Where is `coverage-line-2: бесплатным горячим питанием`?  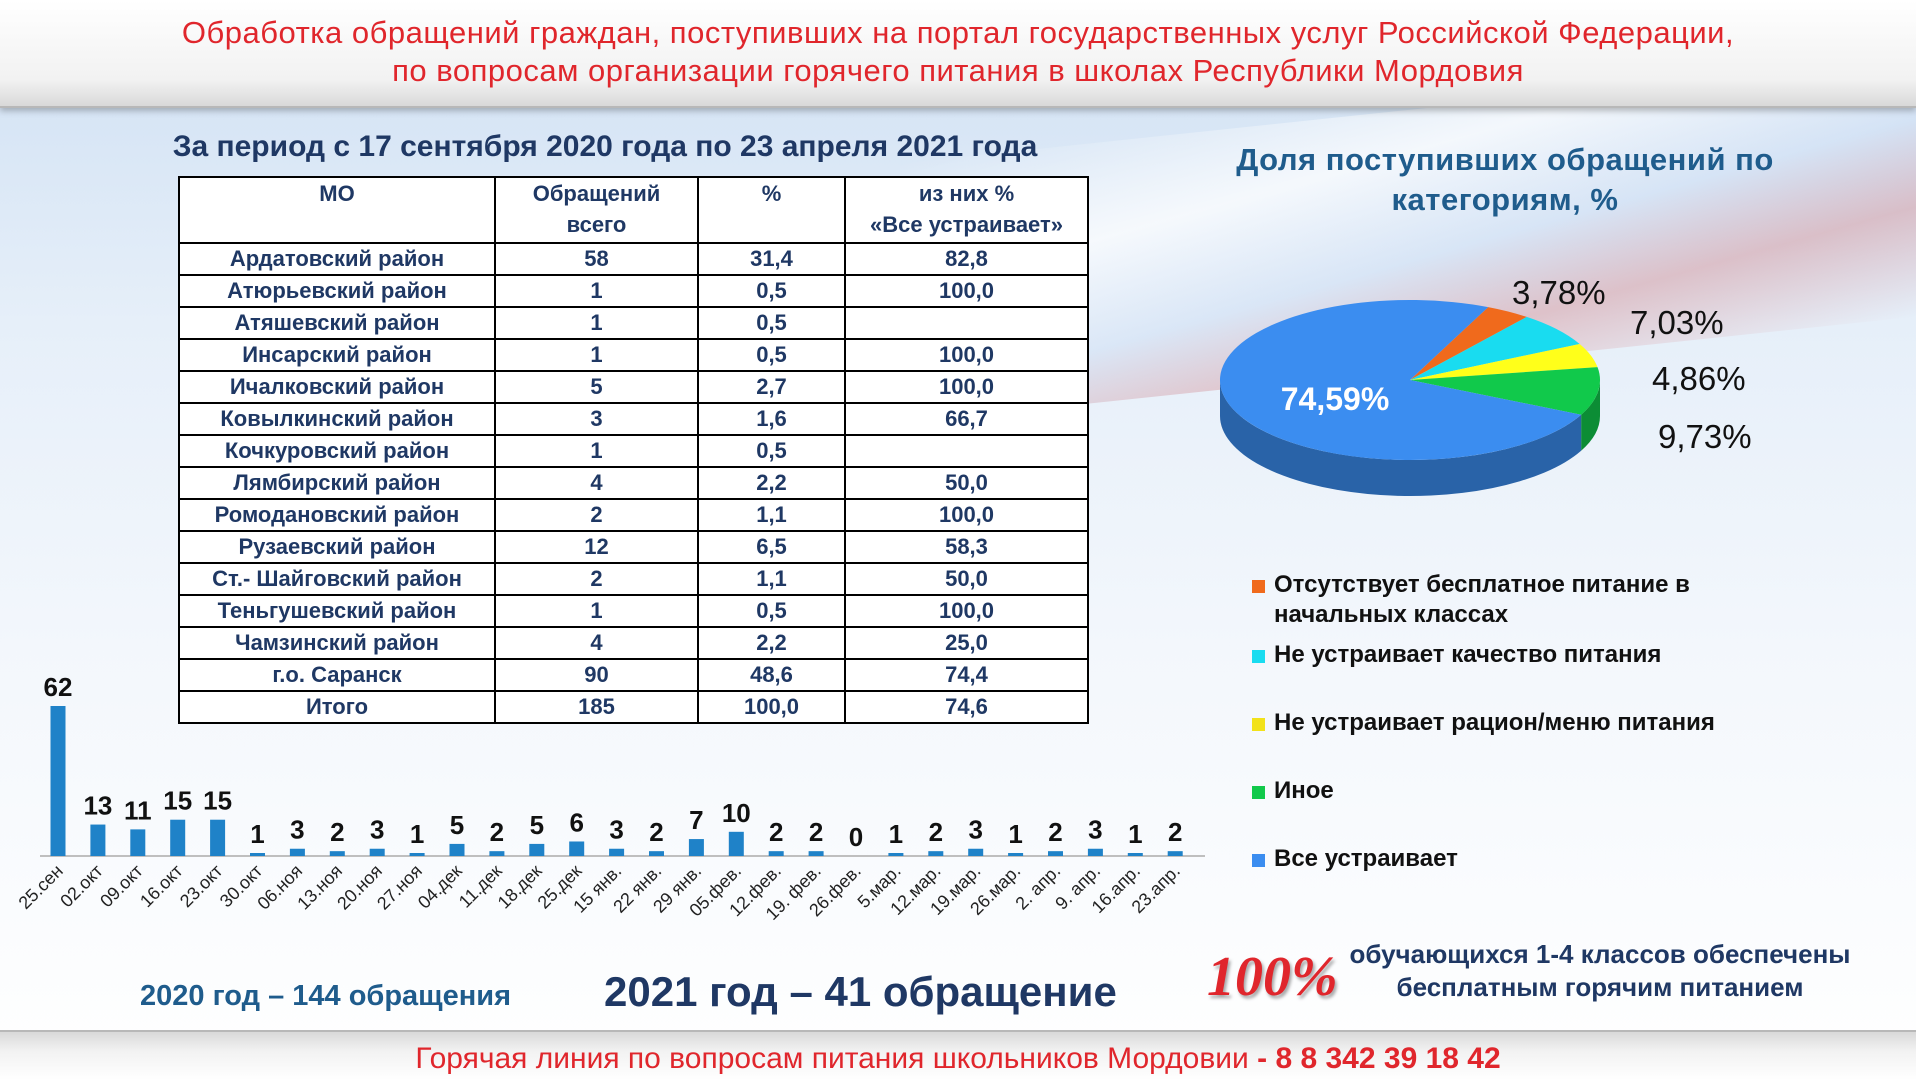 coverage-line-2: бесплатным горячим питанием is located at coordinates (1600, 987).